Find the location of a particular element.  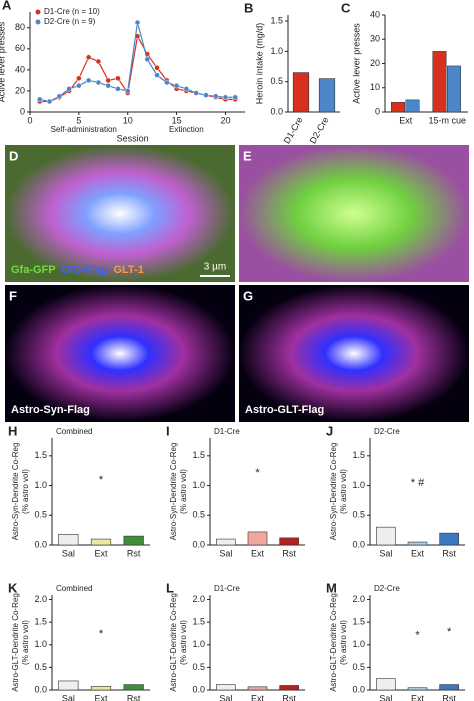

legend-marker is located at coordinates (38, 22).